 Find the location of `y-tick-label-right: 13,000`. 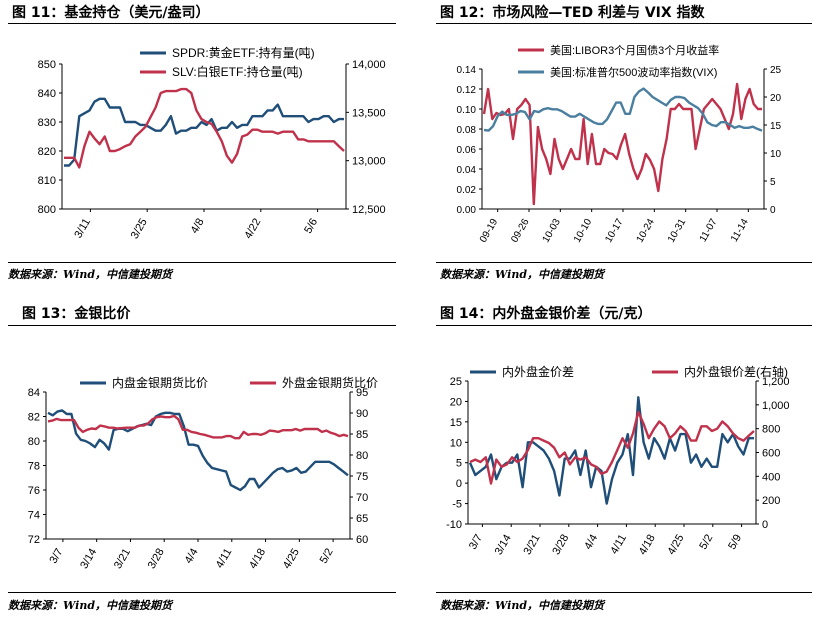

y-tick-label-right: 13,000 is located at coordinates (369, 162).